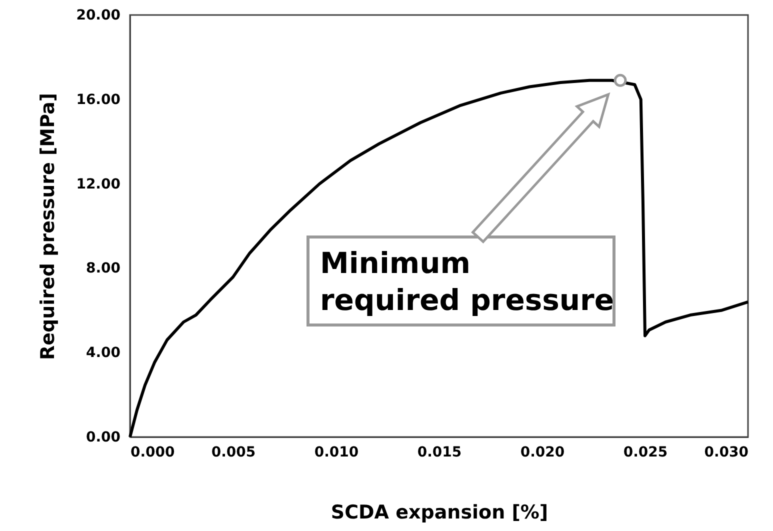 The width and height of the screenshot is (773, 531). Describe the element at coordinates (726, 452) in the screenshot. I see `x-tick-label: 0.030` at that location.